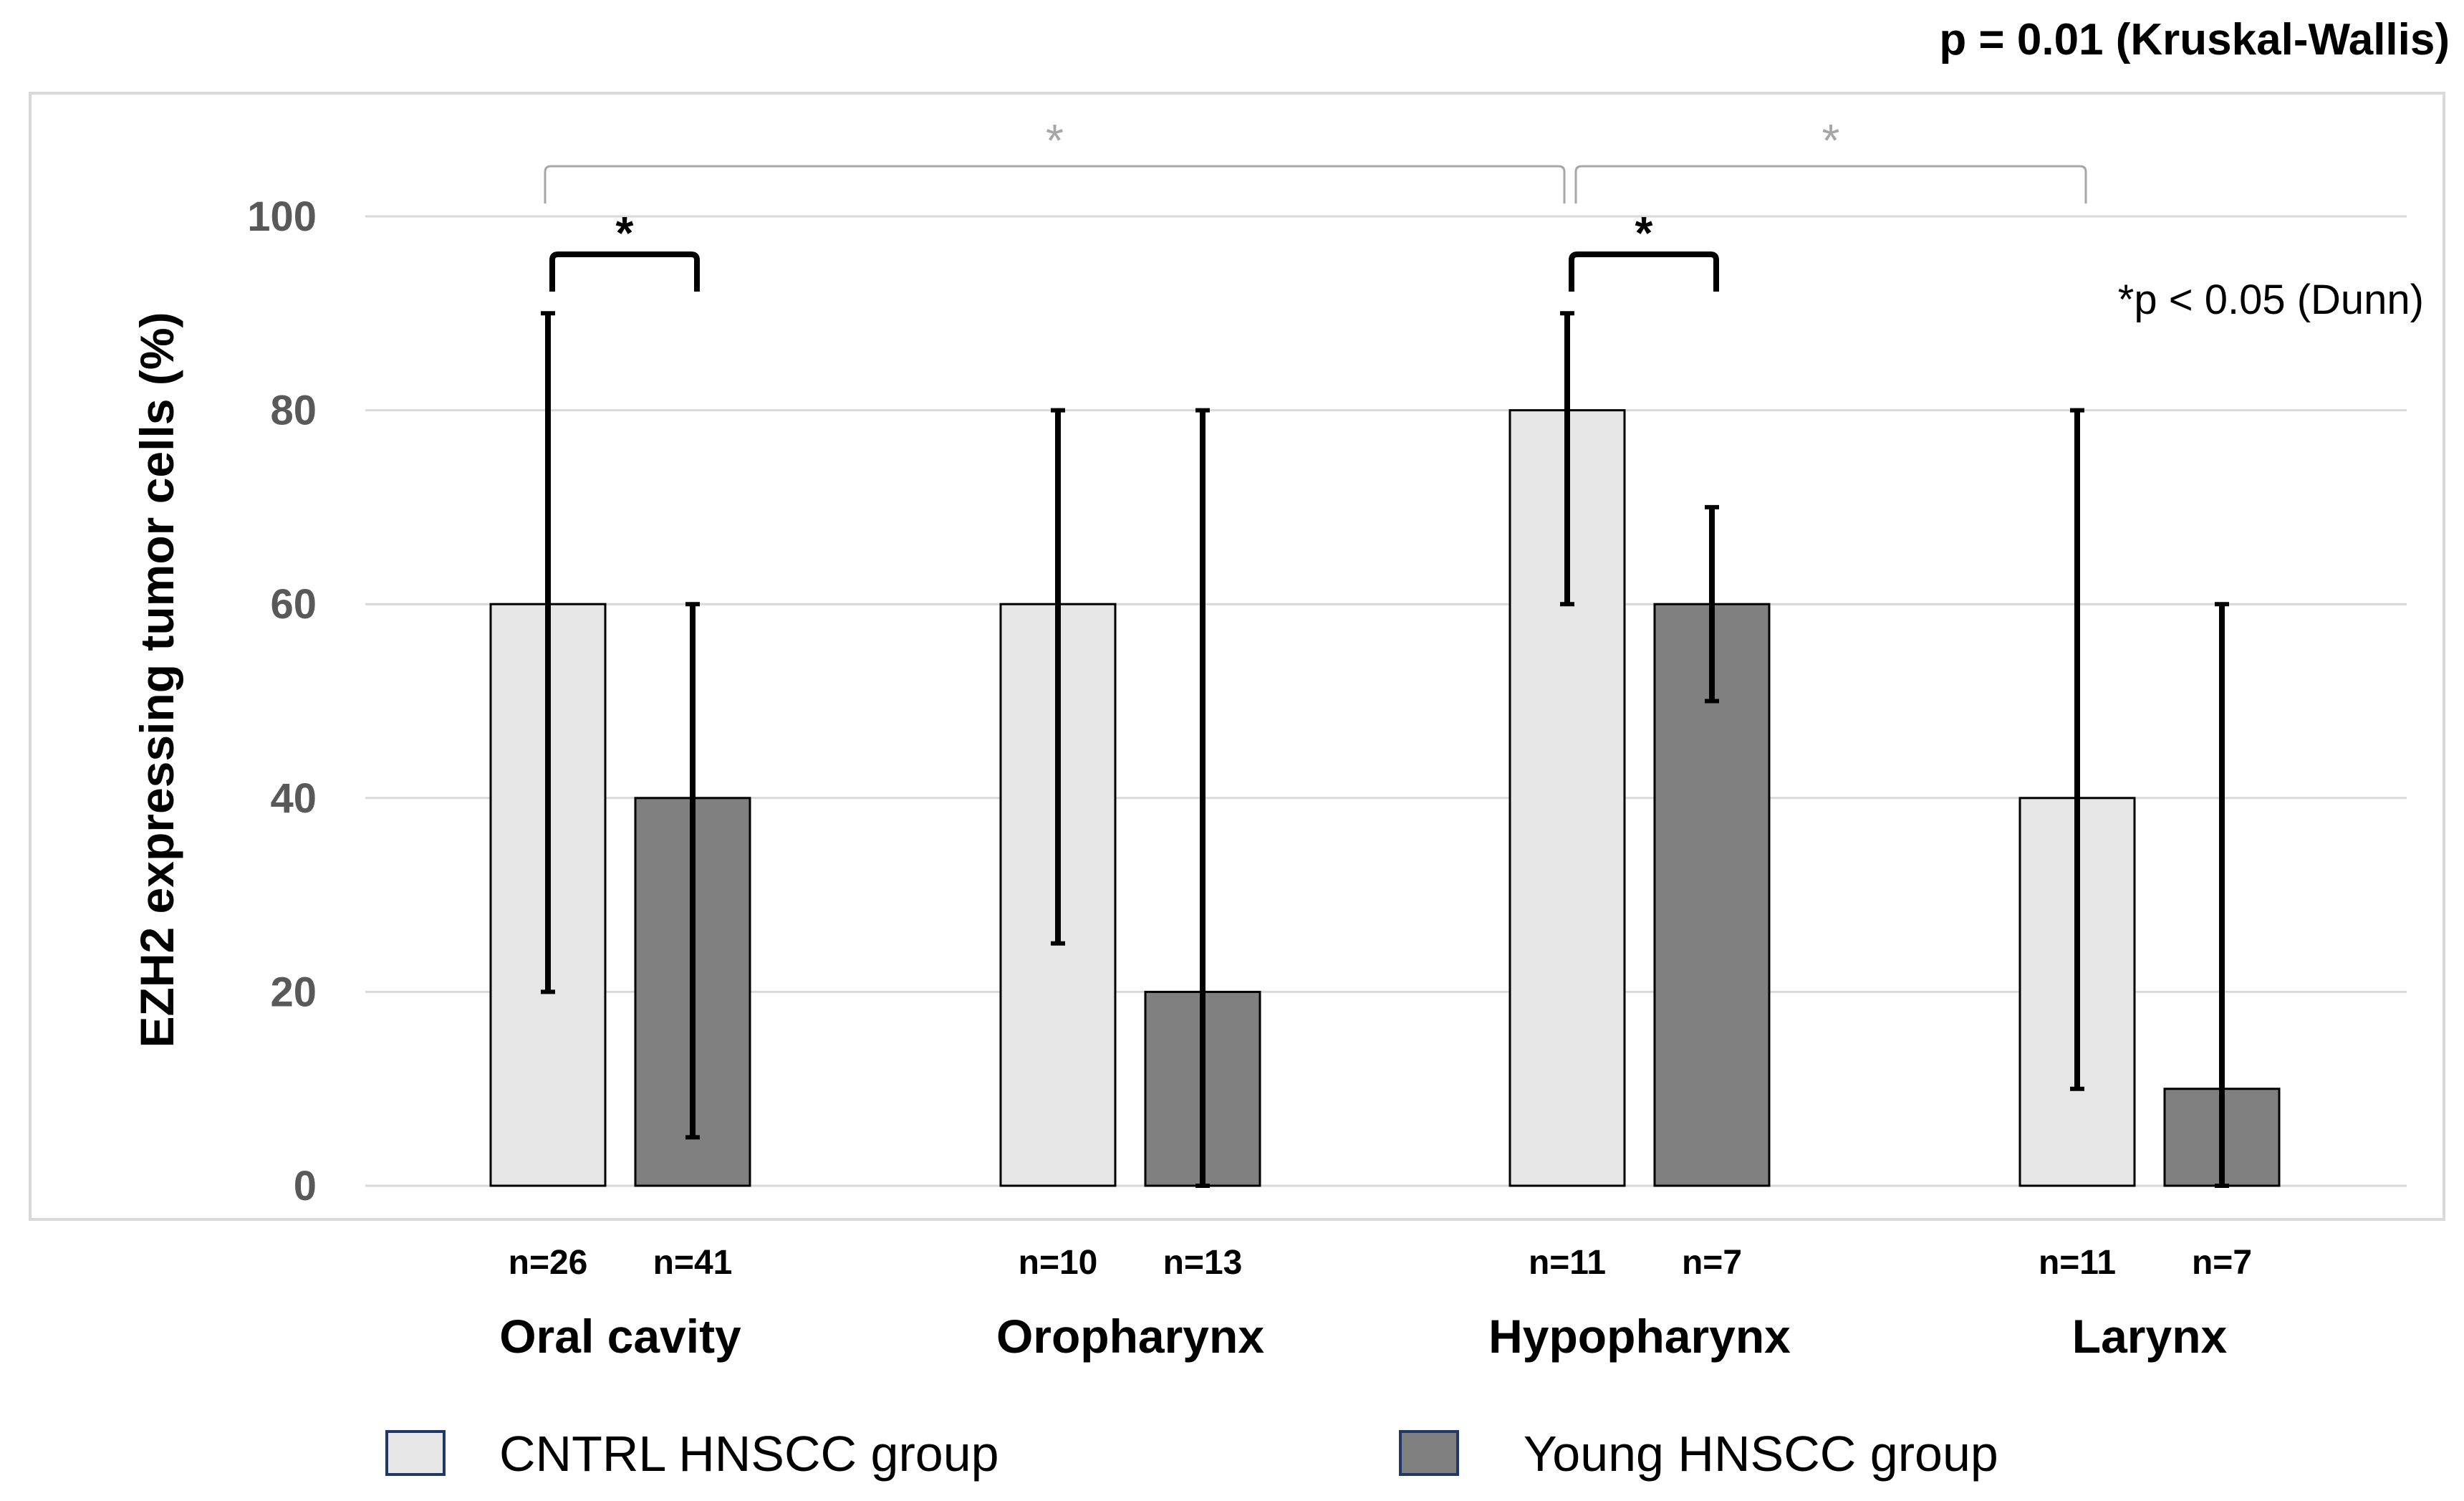 The height and width of the screenshot is (1501, 2464). I want to click on significance-brackets: * * * *, so click(1315, 204).